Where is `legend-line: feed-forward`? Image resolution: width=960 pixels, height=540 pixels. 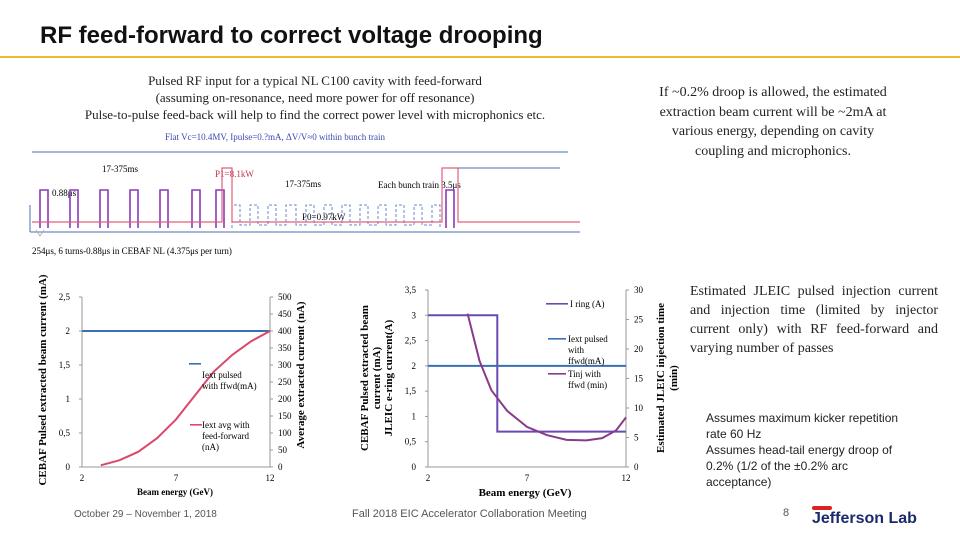
legend-line: feed-forward is located at coordinates (225, 436).